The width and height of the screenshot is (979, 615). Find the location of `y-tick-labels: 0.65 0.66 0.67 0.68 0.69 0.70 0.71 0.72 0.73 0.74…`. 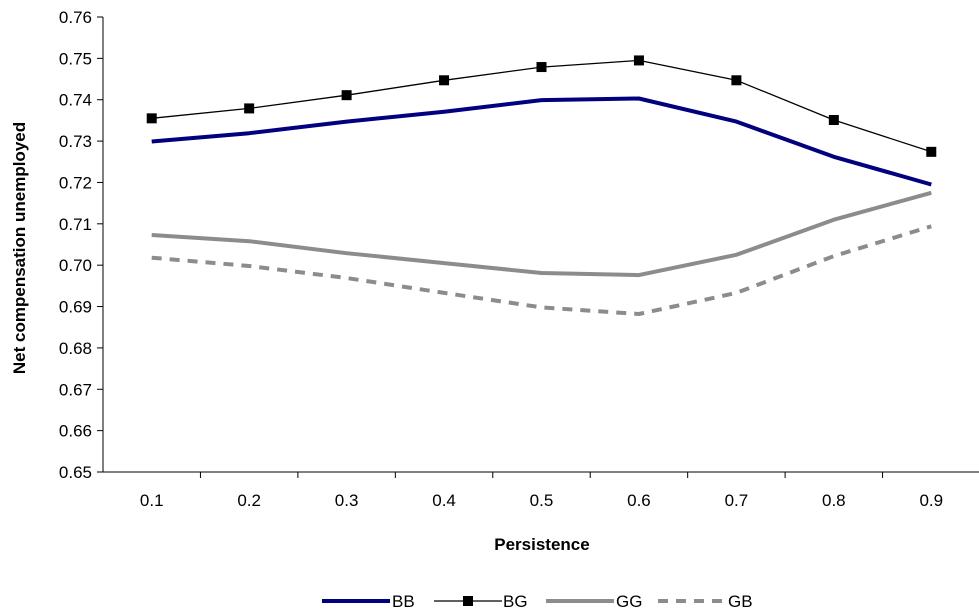

y-tick-labels: 0.65 0.66 0.67 0.68 0.69 0.70 0.71 0.72 0.73 0.74… is located at coordinates (75, 245).